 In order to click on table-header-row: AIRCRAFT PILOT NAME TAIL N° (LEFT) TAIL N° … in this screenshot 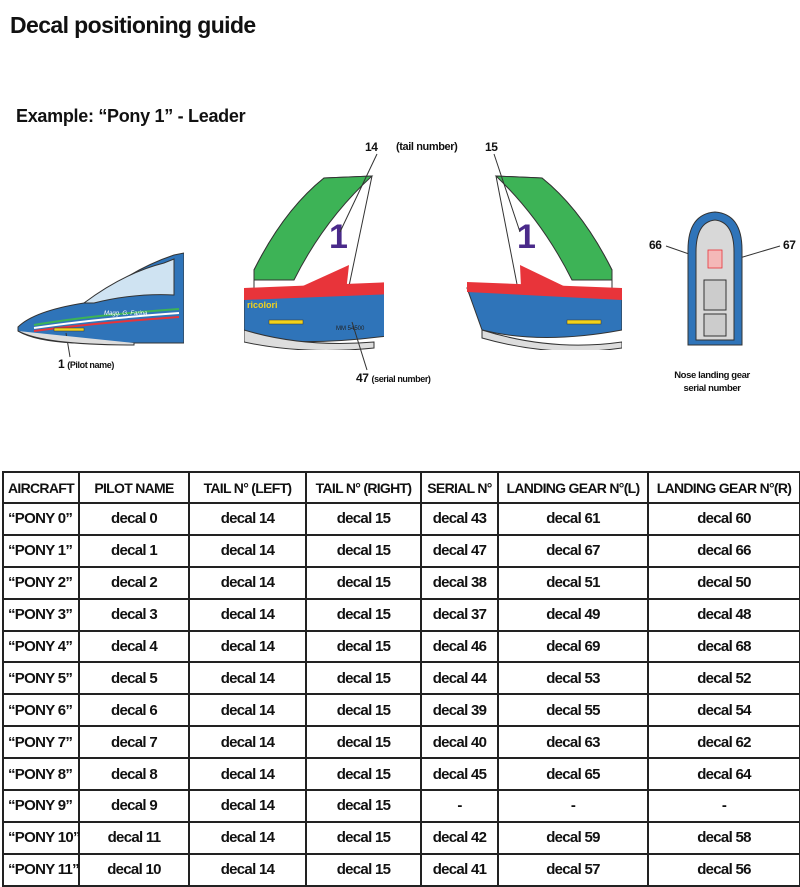, I will do `click(401, 487)`.